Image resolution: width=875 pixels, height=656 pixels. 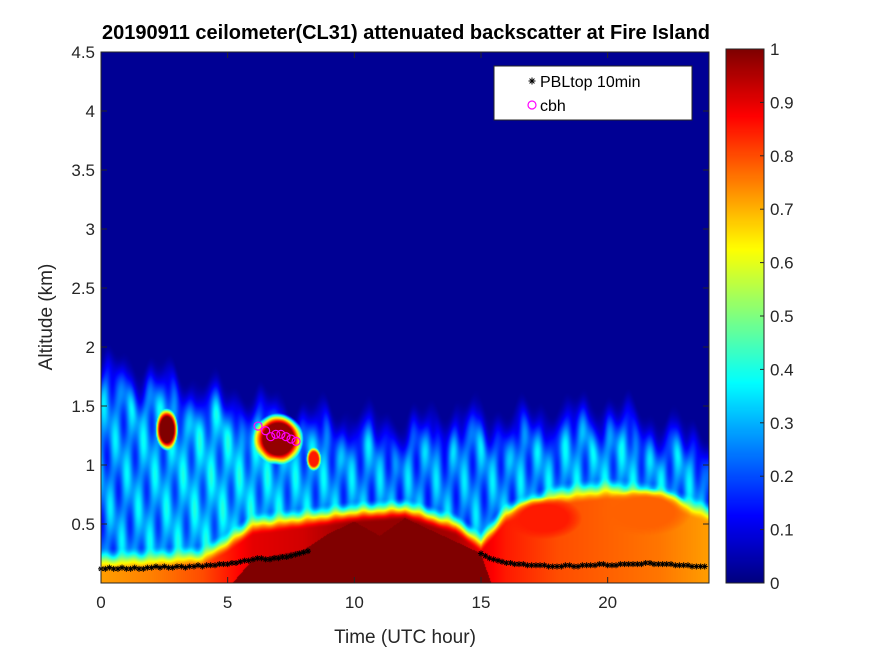 I want to click on x-tick-label: 0, so click(x=100, y=602).